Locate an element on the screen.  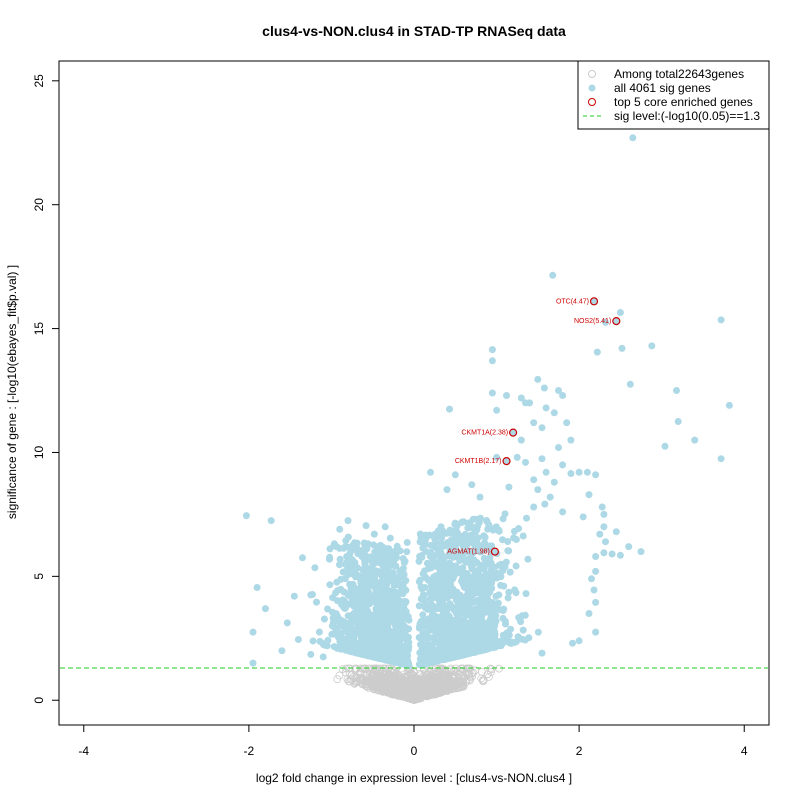
legend-marker-sig is located at coordinates (592, 88).